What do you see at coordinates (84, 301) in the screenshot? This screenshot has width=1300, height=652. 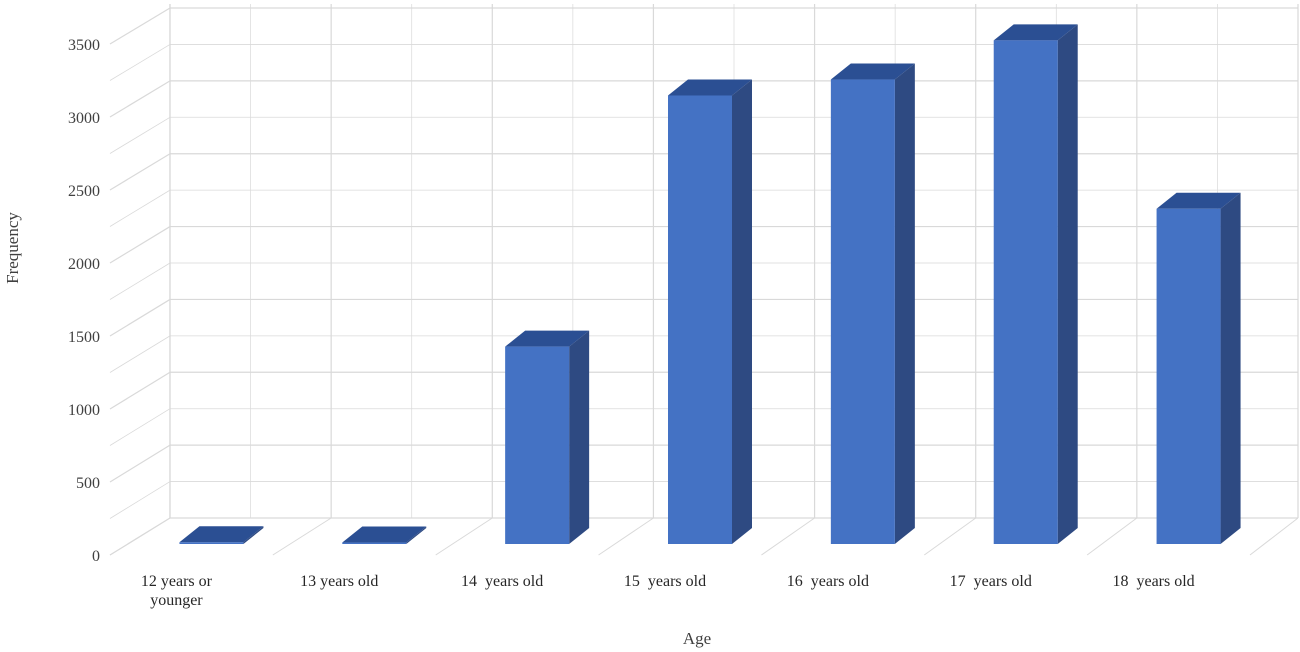 I see `y-axis-ticks: 0 500 1000 1500 2000 2500 3000 3500` at bounding box center [84, 301].